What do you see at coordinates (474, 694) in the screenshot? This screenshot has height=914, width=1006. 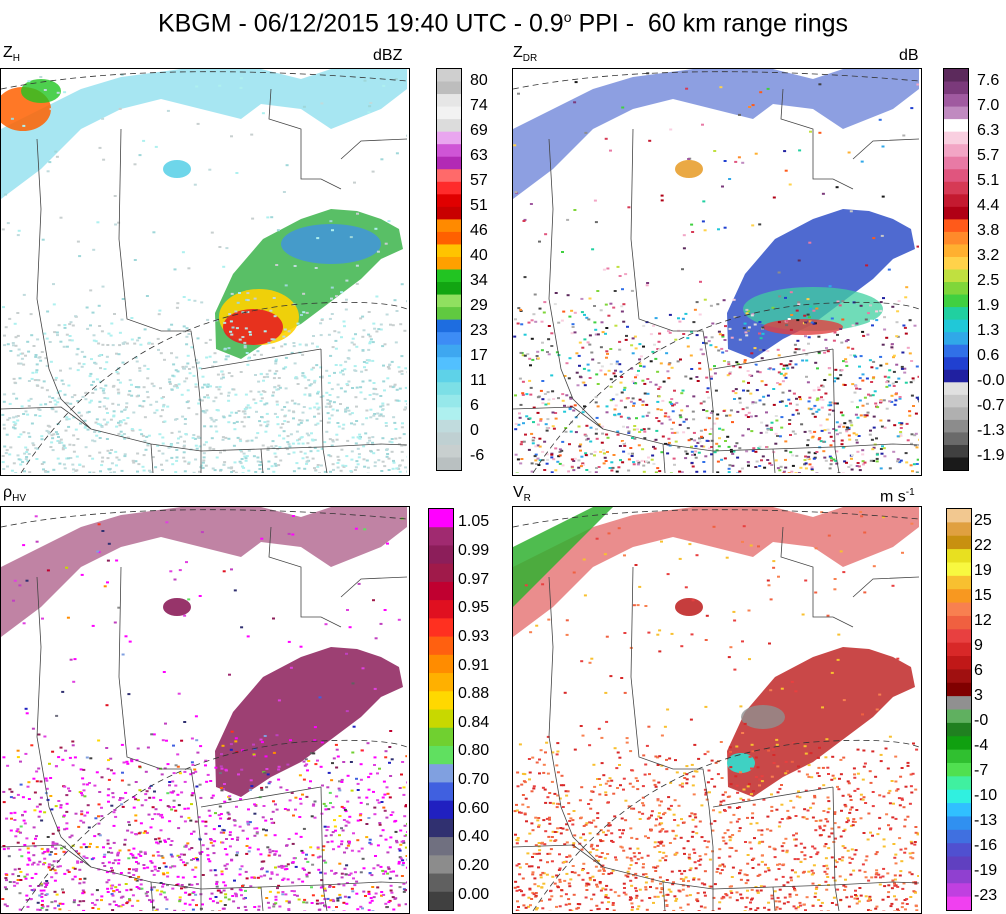 I see `colorbar-tick-label: 0.88` at bounding box center [474, 694].